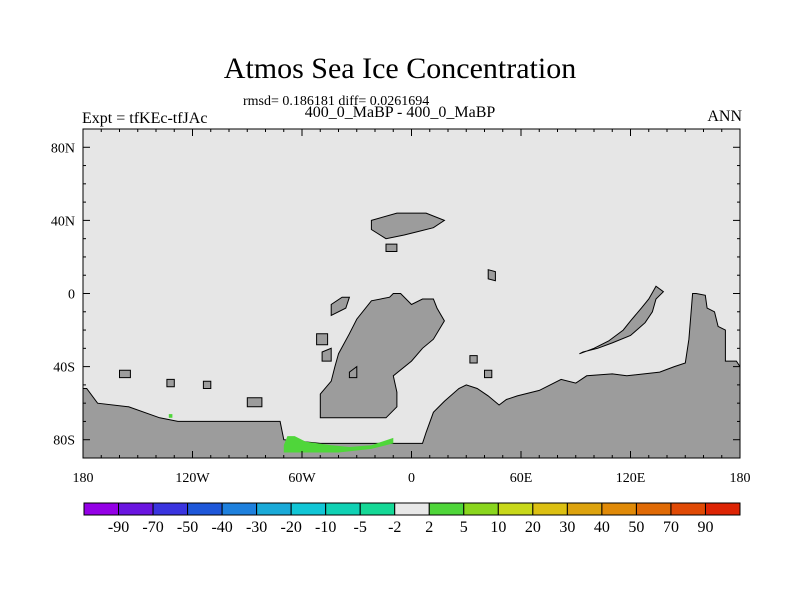  What do you see at coordinates (325, 527) in the screenshot?
I see `colorbar-label: -10` at bounding box center [325, 527].